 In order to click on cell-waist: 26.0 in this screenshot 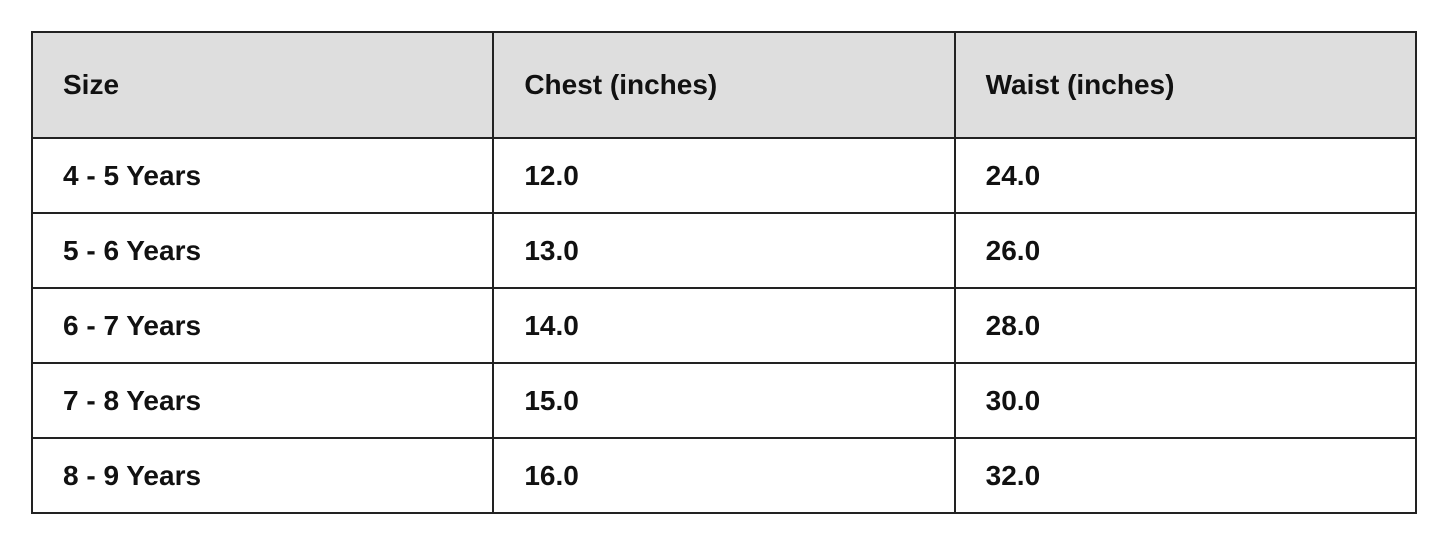, I will do `click(1185, 250)`.